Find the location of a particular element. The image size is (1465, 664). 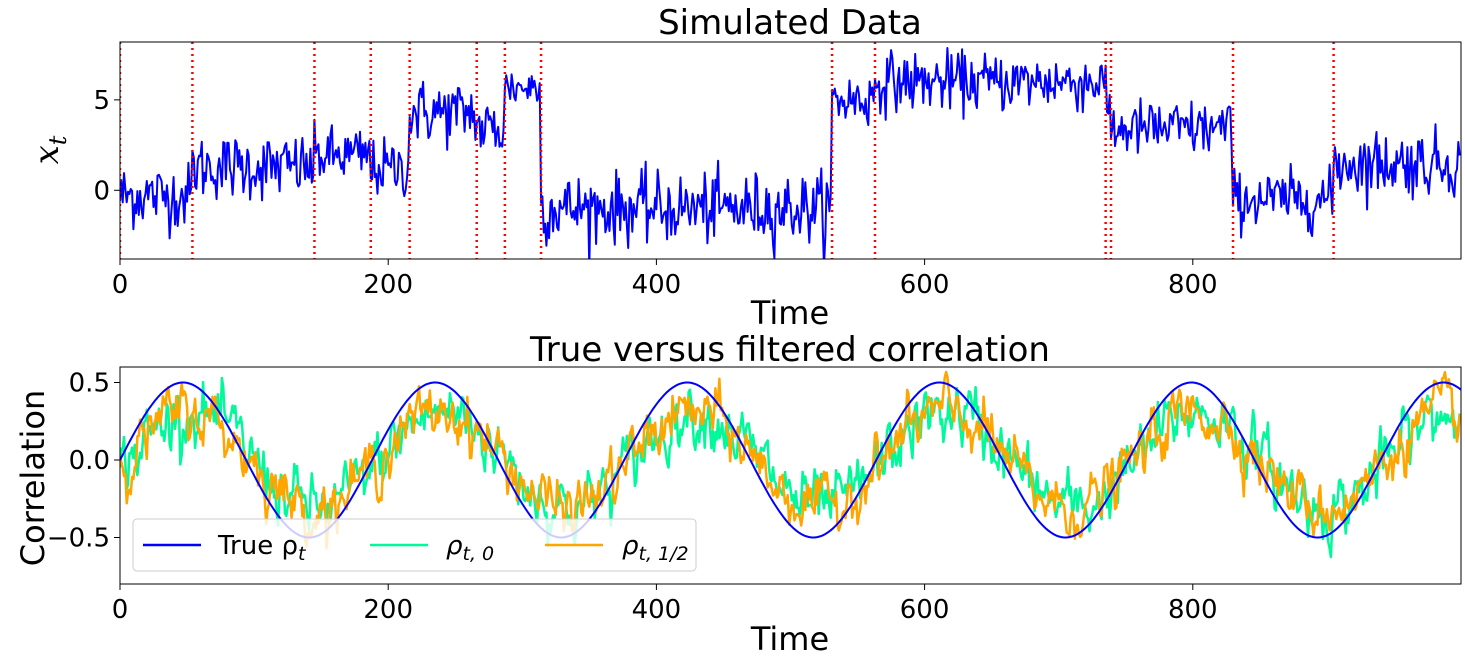

legend-label-true-sub: t is located at coordinates (302, 554).